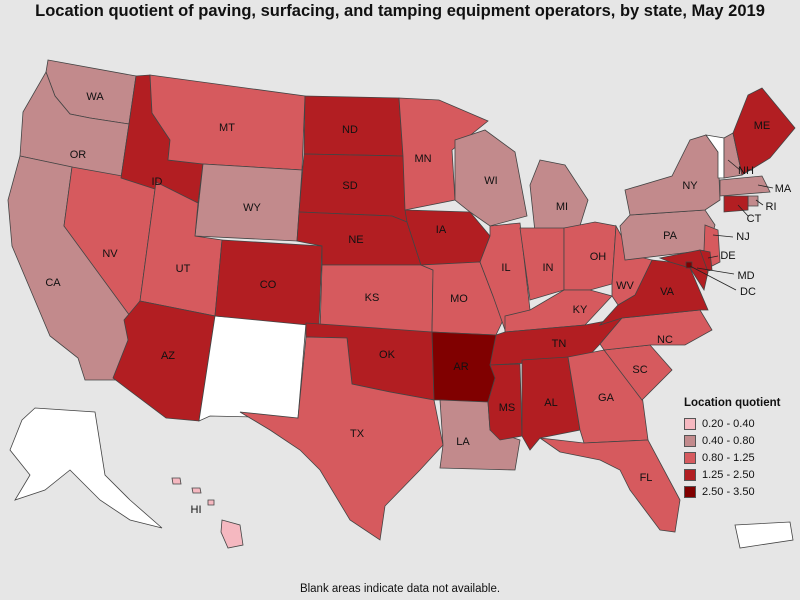 The height and width of the screenshot is (600, 800). I want to click on state-label-or: OR, so click(78, 155).